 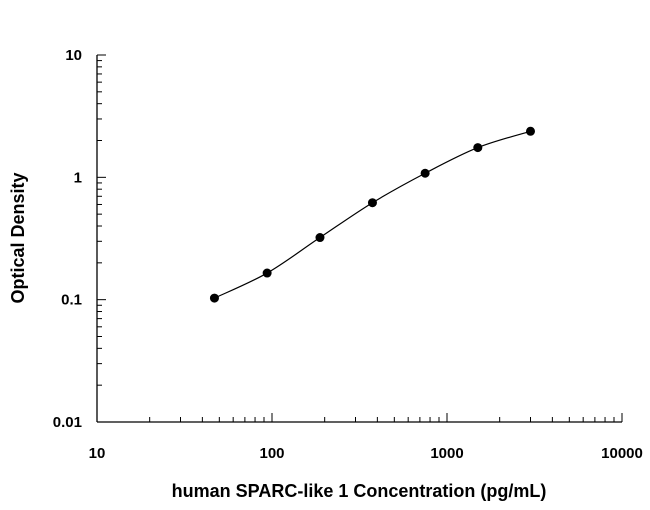 What do you see at coordinates (359, 491) in the screenshot?
I see `x-axis-title: human SPARC-like 1 Concentration (pg/mL)` at bounding box center [359, 491].